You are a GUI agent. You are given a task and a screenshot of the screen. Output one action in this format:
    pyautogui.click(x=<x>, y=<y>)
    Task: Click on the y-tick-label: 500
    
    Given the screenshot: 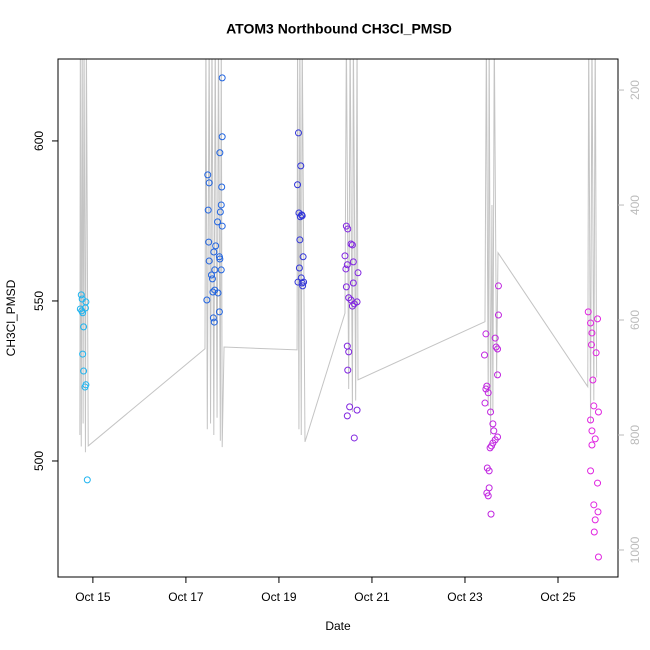 What is the action you would take?
    pyautogui.click(x=39, y=461)
    